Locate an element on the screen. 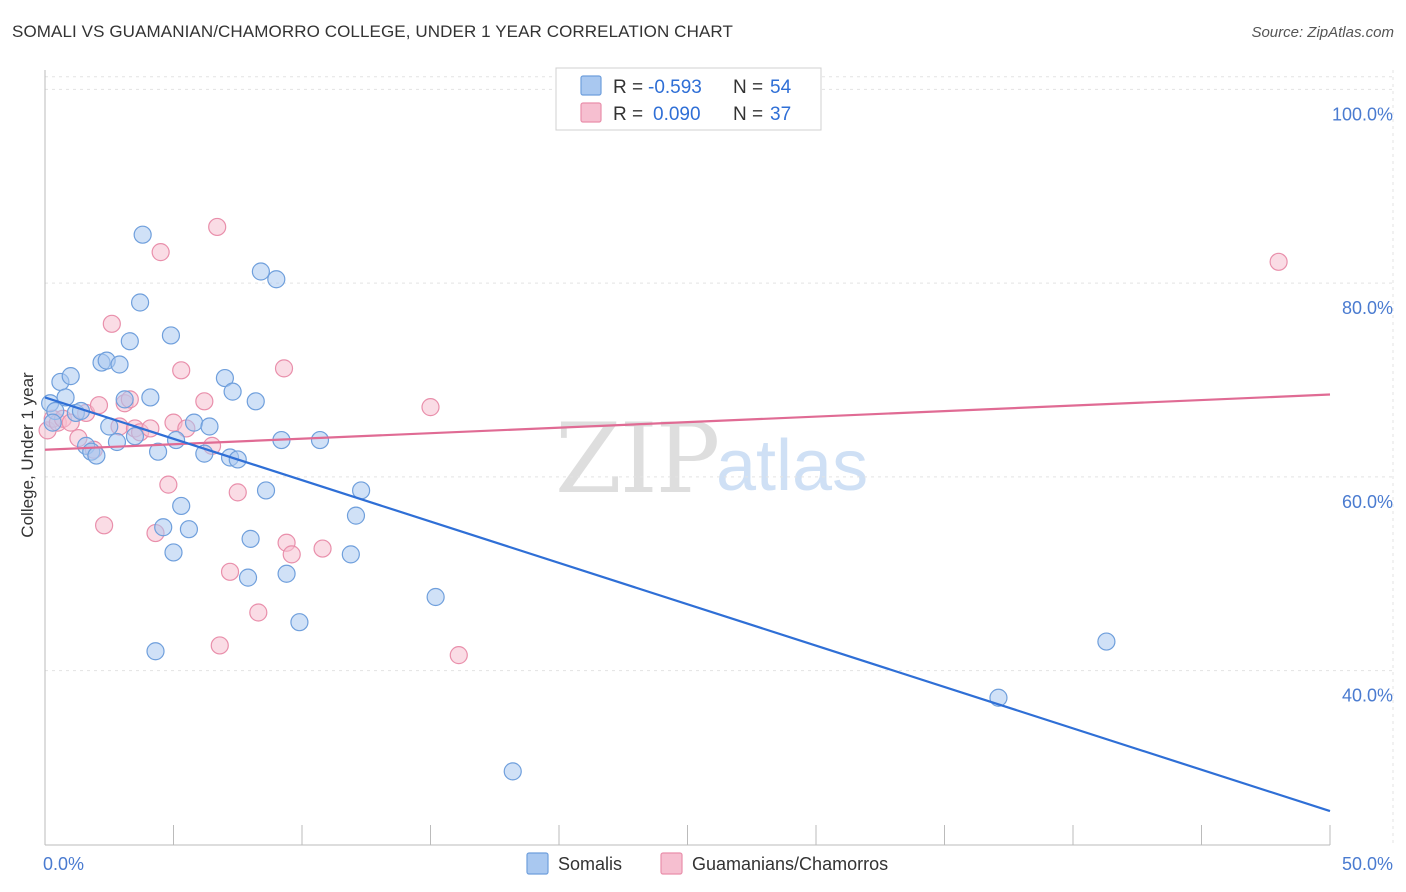 The width and height of the screenshot is (1406, 892). legend-r-label-1: R = is located at coordinates (628, 87).